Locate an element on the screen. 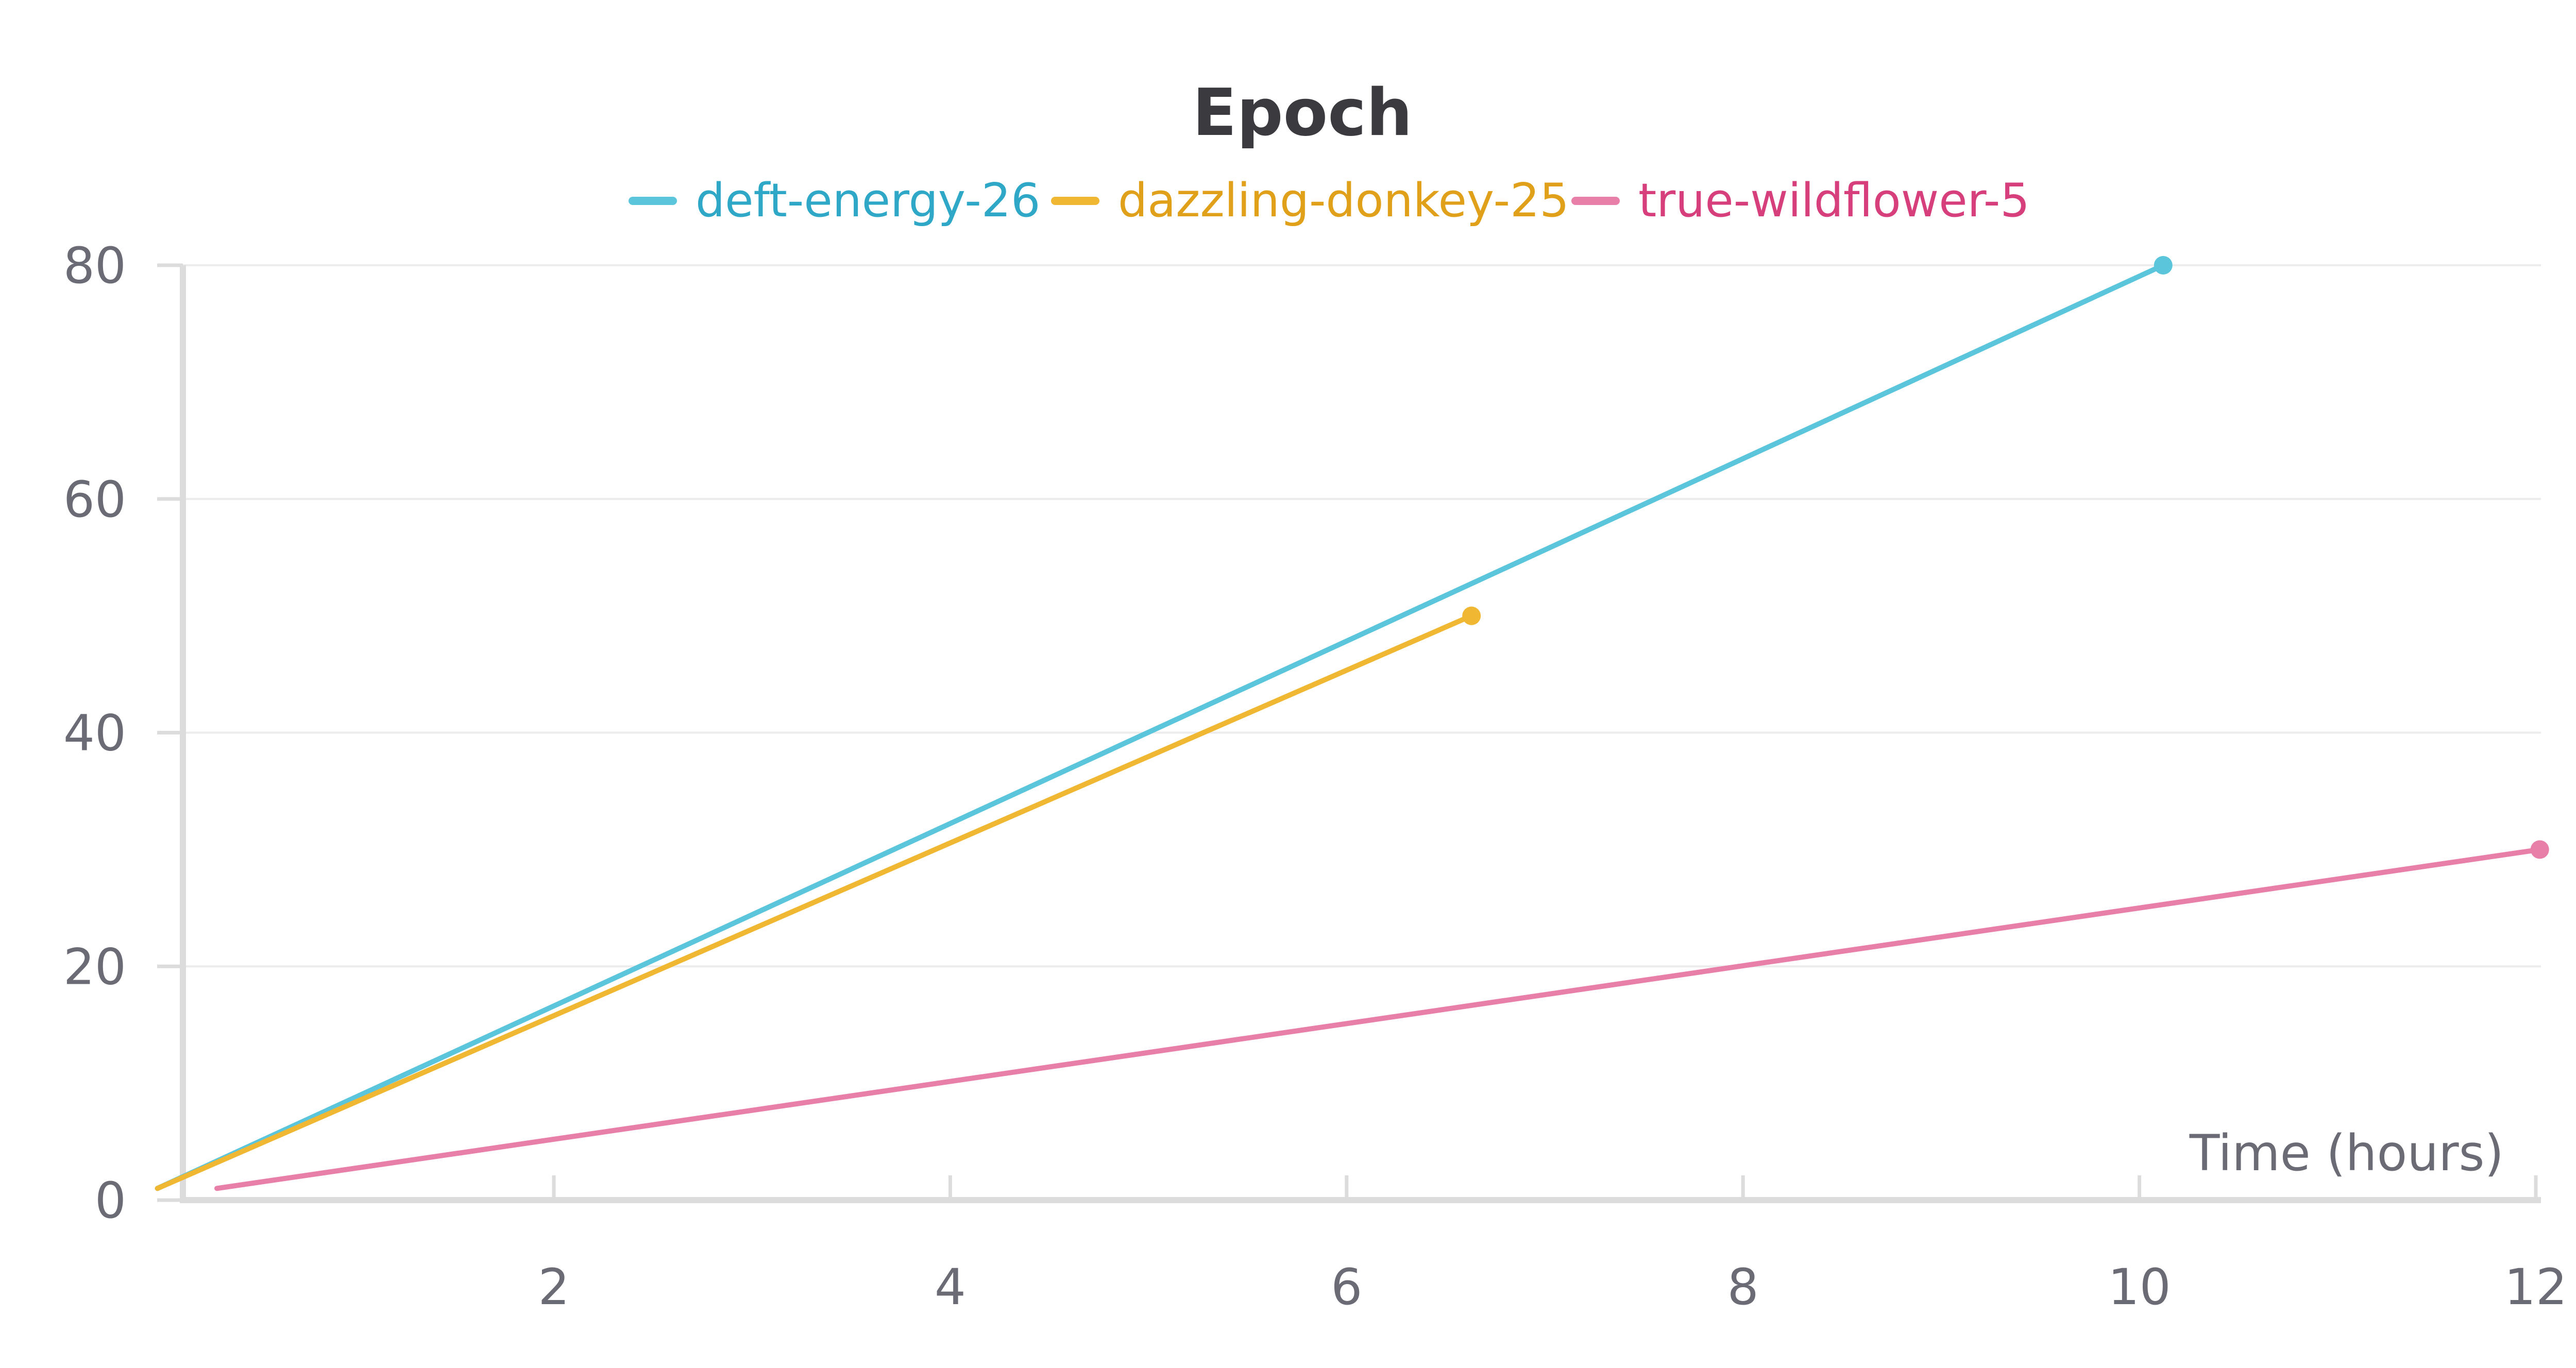 Image resolution: width=2576 pixels, height=1368 pixels. y-tick-label-40: 40 is located at coordinates (95, 733).